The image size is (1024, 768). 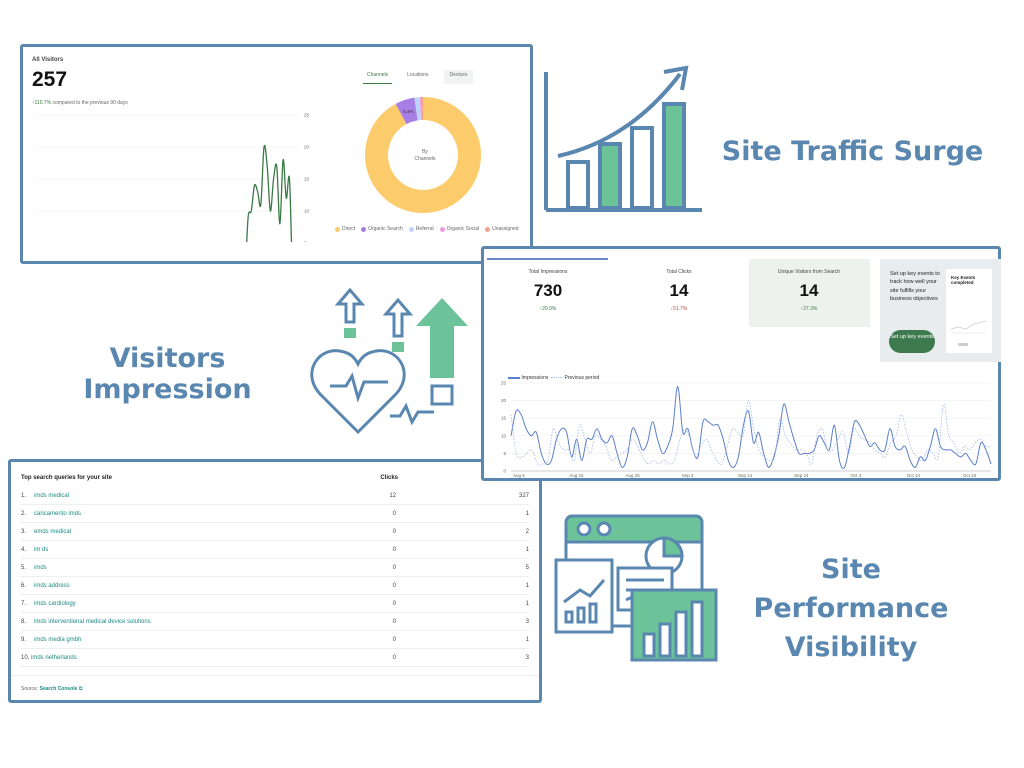 What do you see at coordinates (523, 496) in the screenshot?
I see `query-impressions: 327` at bounding box center [523, 496].